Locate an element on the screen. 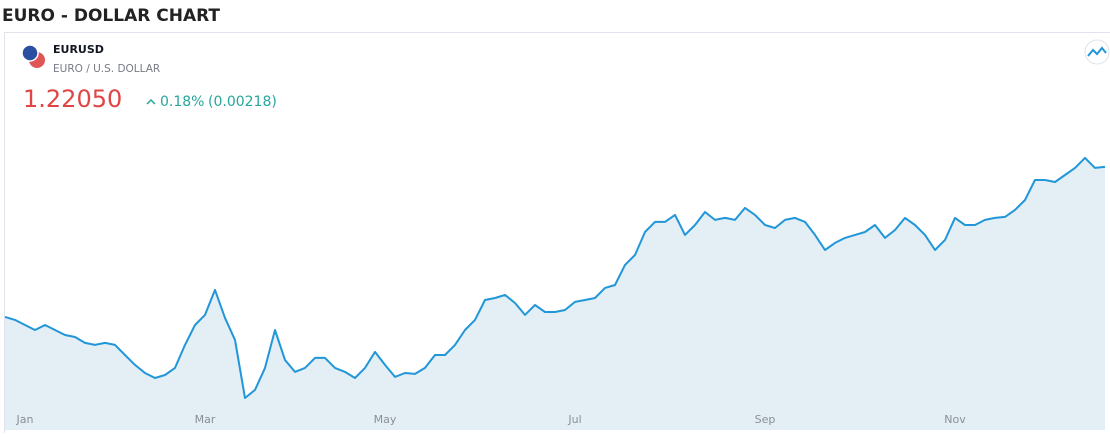 The image size is (1110, 437). page-title: EURO - DOLLAR CHART is located at coordinates (111, 16).